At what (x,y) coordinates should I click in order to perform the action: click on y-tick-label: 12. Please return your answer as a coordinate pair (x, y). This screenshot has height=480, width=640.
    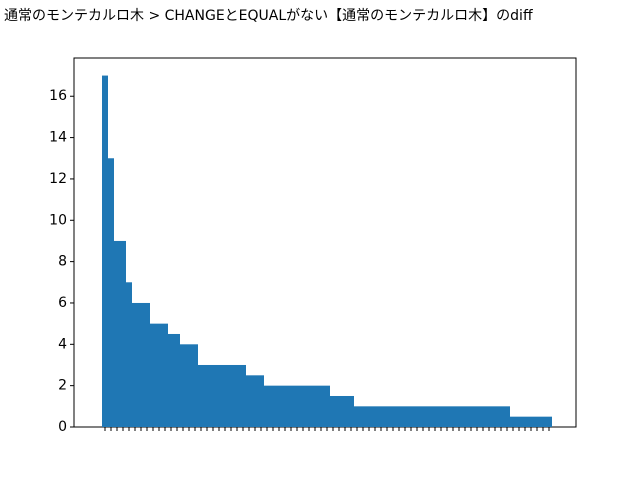
    Looking at the image, I should click on (58, 179).